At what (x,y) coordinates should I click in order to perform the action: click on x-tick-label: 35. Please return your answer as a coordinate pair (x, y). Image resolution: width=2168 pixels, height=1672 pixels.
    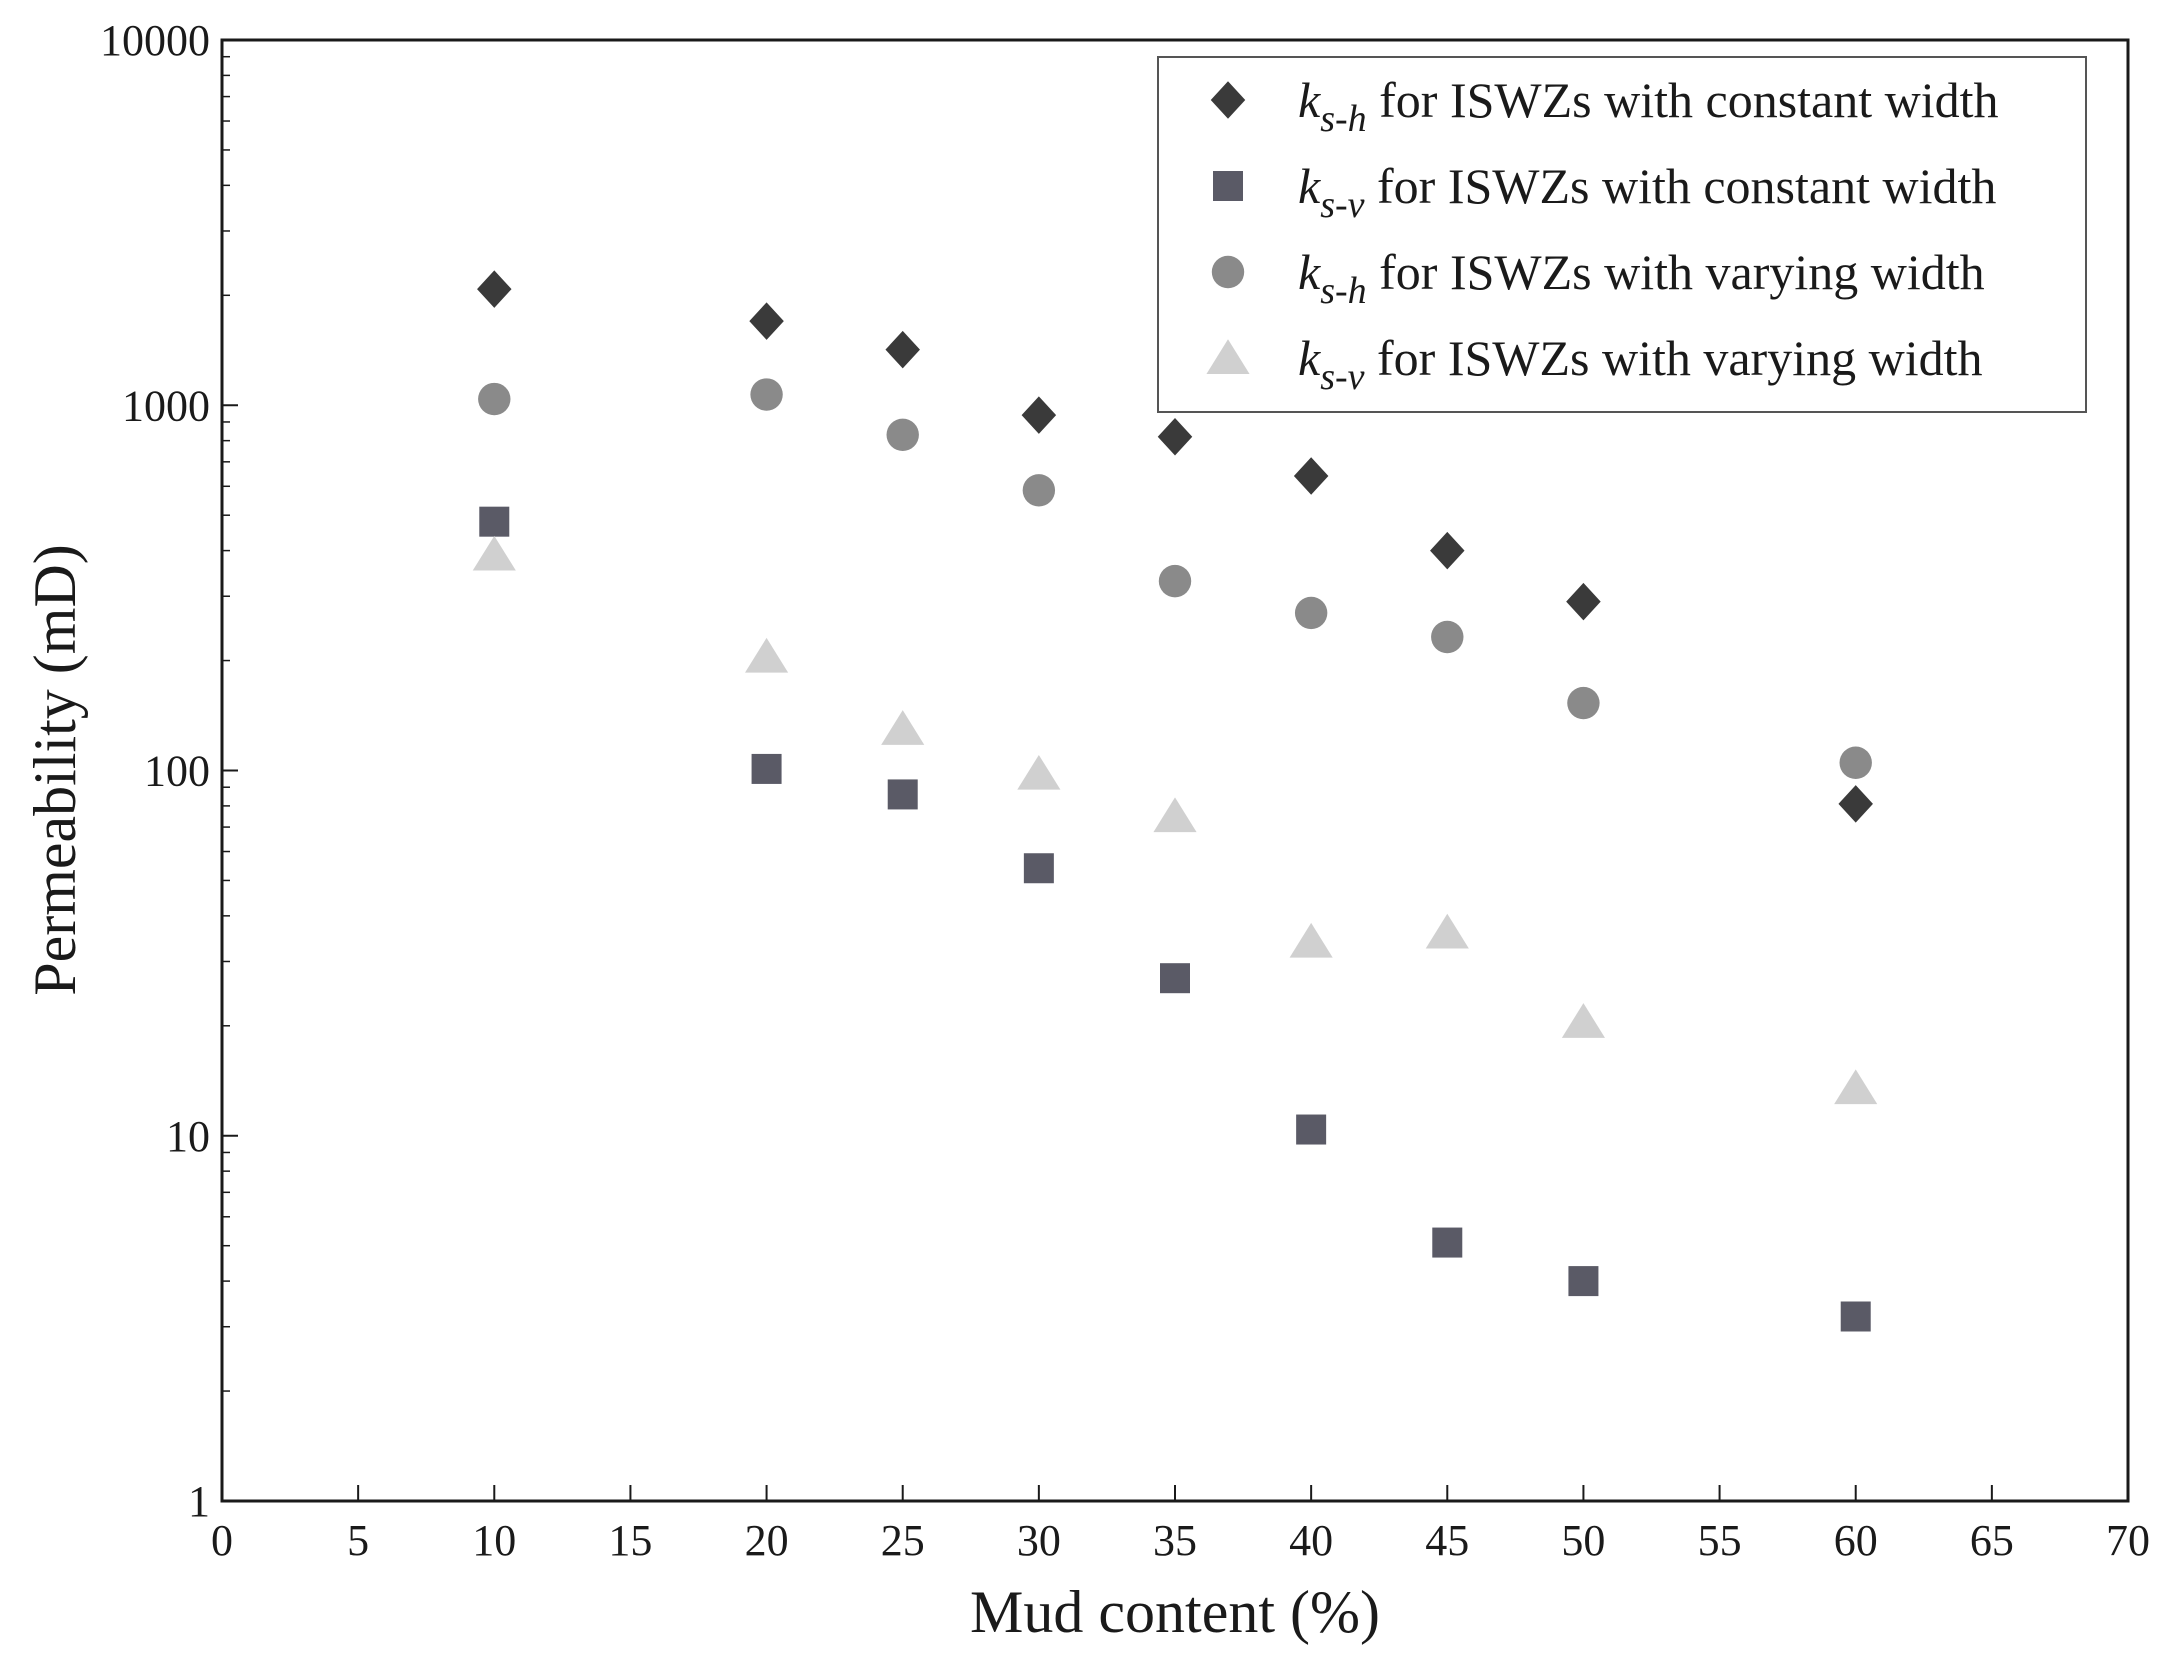
    Looking at the image, I should click on (1175, 1540).